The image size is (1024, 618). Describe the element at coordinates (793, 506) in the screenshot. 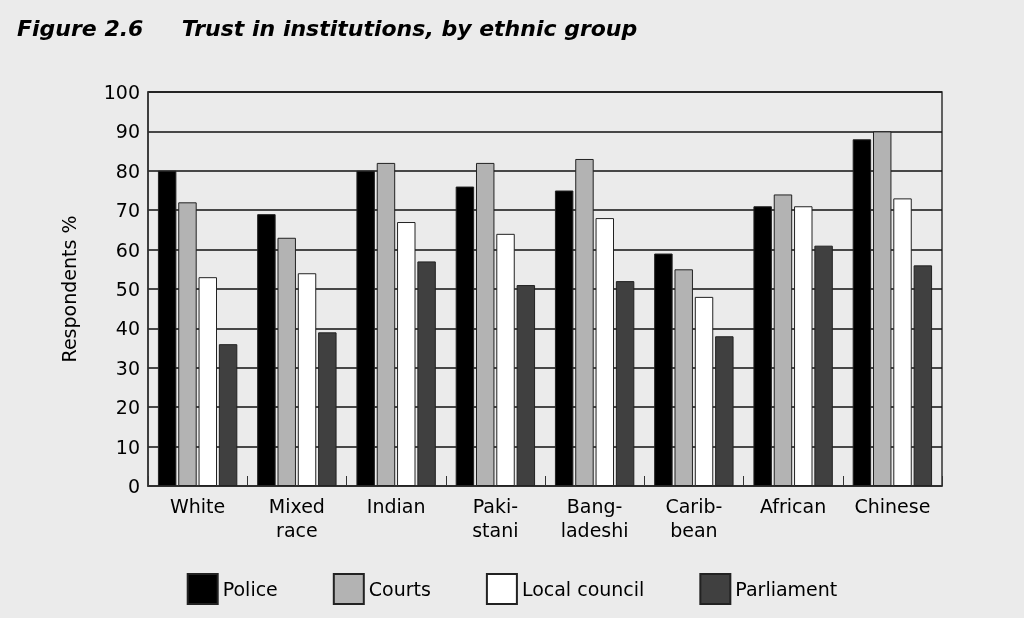

I see `x-tick-label: African` at that location.